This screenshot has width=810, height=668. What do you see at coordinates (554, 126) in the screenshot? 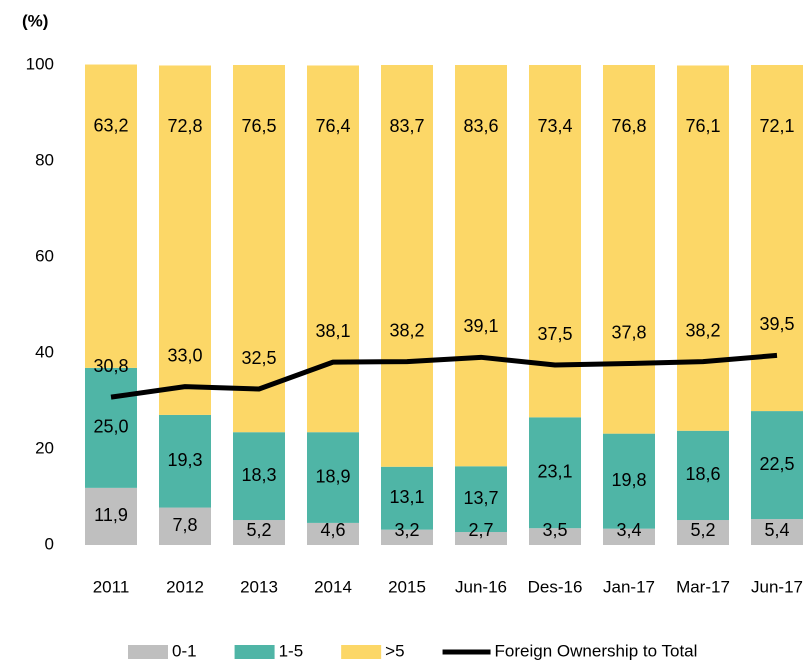
I see `data-label: 73,4` at bounding box center [554, 126].